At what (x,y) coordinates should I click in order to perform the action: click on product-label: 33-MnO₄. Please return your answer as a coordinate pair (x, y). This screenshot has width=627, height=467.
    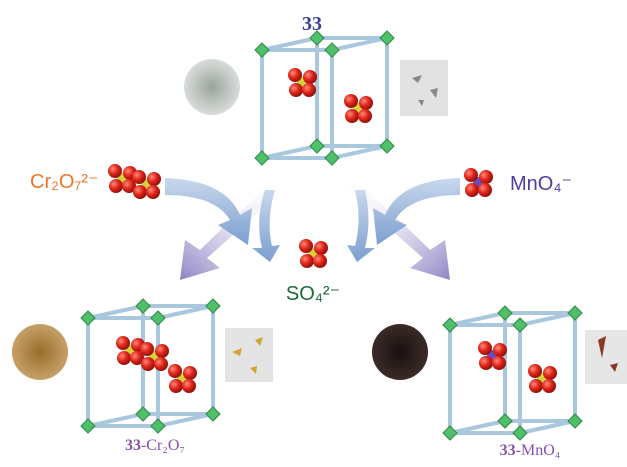
    Looking at the image, I should click on (530, 450).